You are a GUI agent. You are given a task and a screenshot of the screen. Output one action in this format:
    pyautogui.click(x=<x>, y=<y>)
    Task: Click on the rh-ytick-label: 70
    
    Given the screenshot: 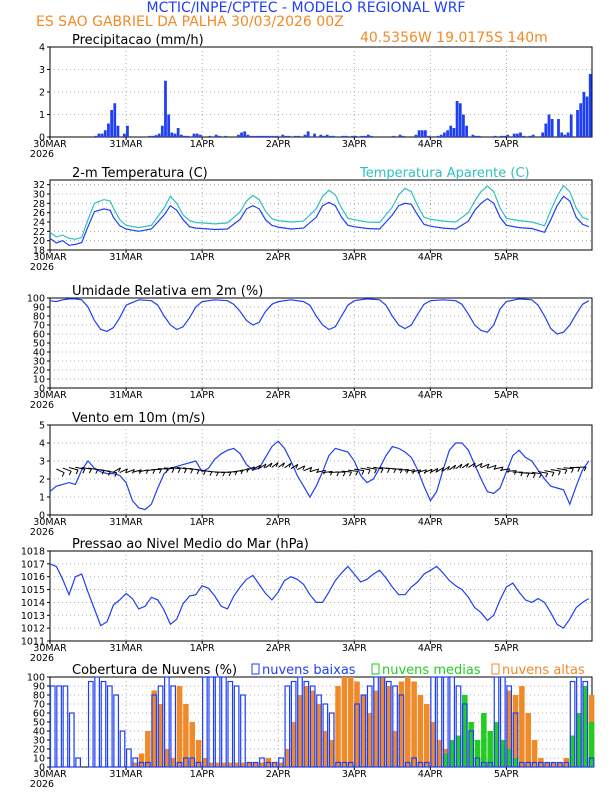 What is the action you would take?
    pyautogui.click(x=39, y=326)
    